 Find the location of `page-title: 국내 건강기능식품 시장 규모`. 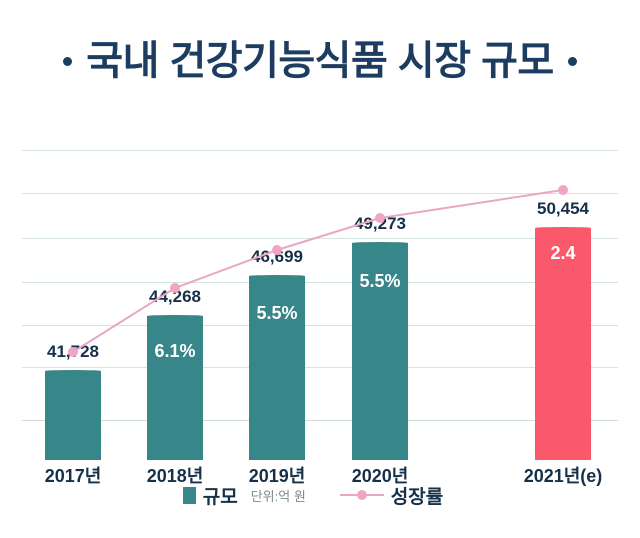

page-title: 국내 건강기능식품 시장 규모 is located at coordinates (320, 61).